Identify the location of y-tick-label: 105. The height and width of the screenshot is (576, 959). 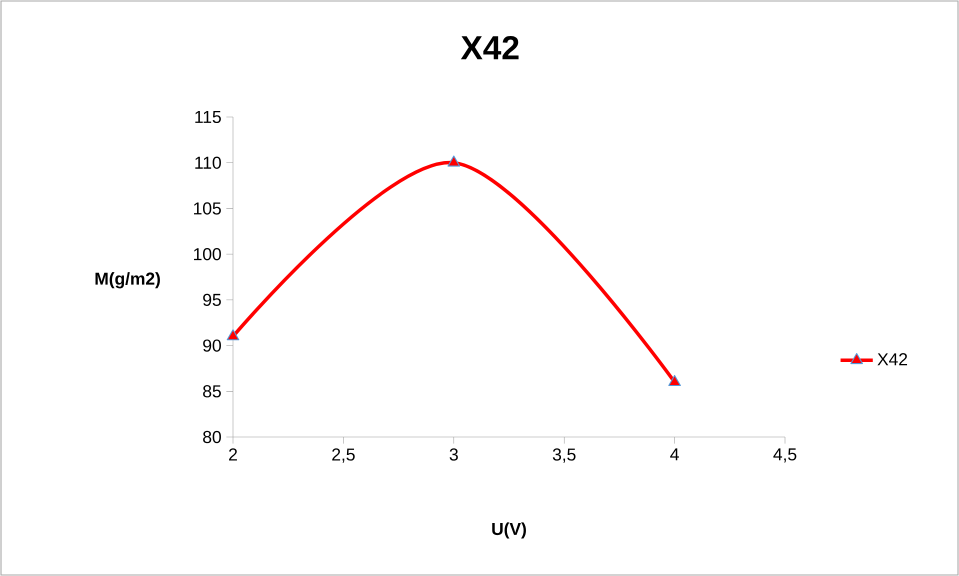
(207, 208).